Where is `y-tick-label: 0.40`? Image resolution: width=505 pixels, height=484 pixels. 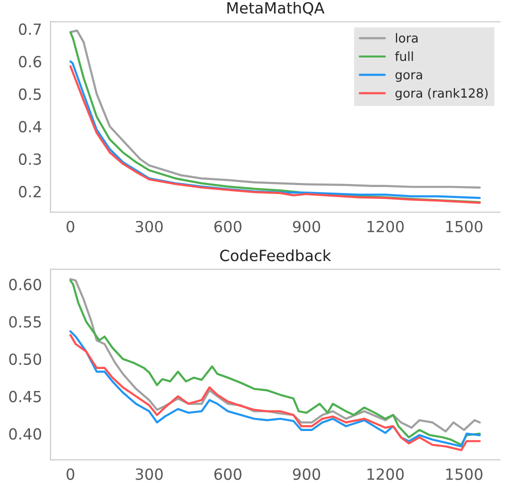
y-tick-label: 0.40 is located at coordinates (25, 434).